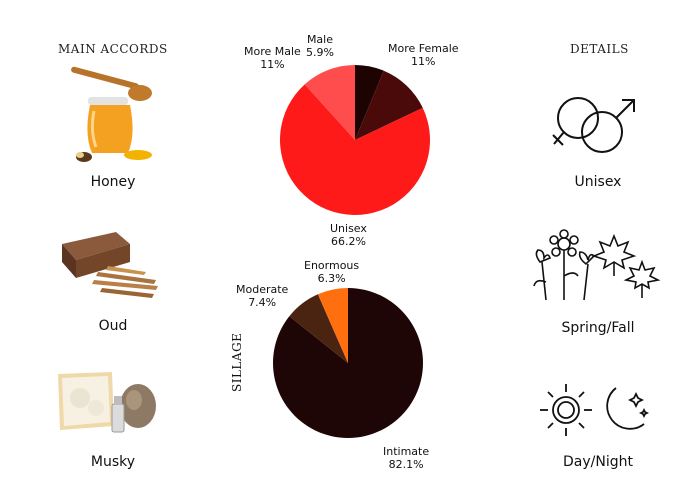 This screenshot has width=700, height=500. I want to click on sun-moon-icon, so click(596, 410).